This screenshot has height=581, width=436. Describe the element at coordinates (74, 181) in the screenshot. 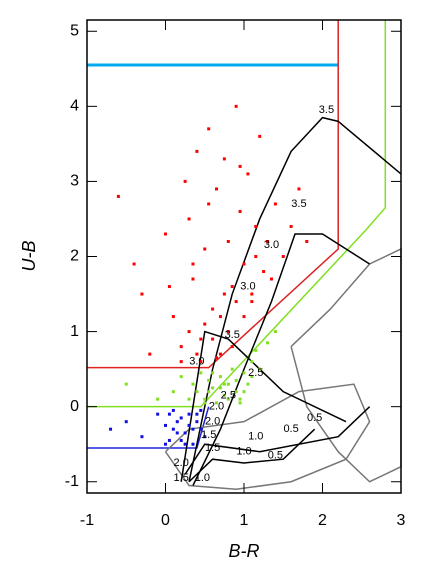

I see `y-tick-label: 3` at that location.